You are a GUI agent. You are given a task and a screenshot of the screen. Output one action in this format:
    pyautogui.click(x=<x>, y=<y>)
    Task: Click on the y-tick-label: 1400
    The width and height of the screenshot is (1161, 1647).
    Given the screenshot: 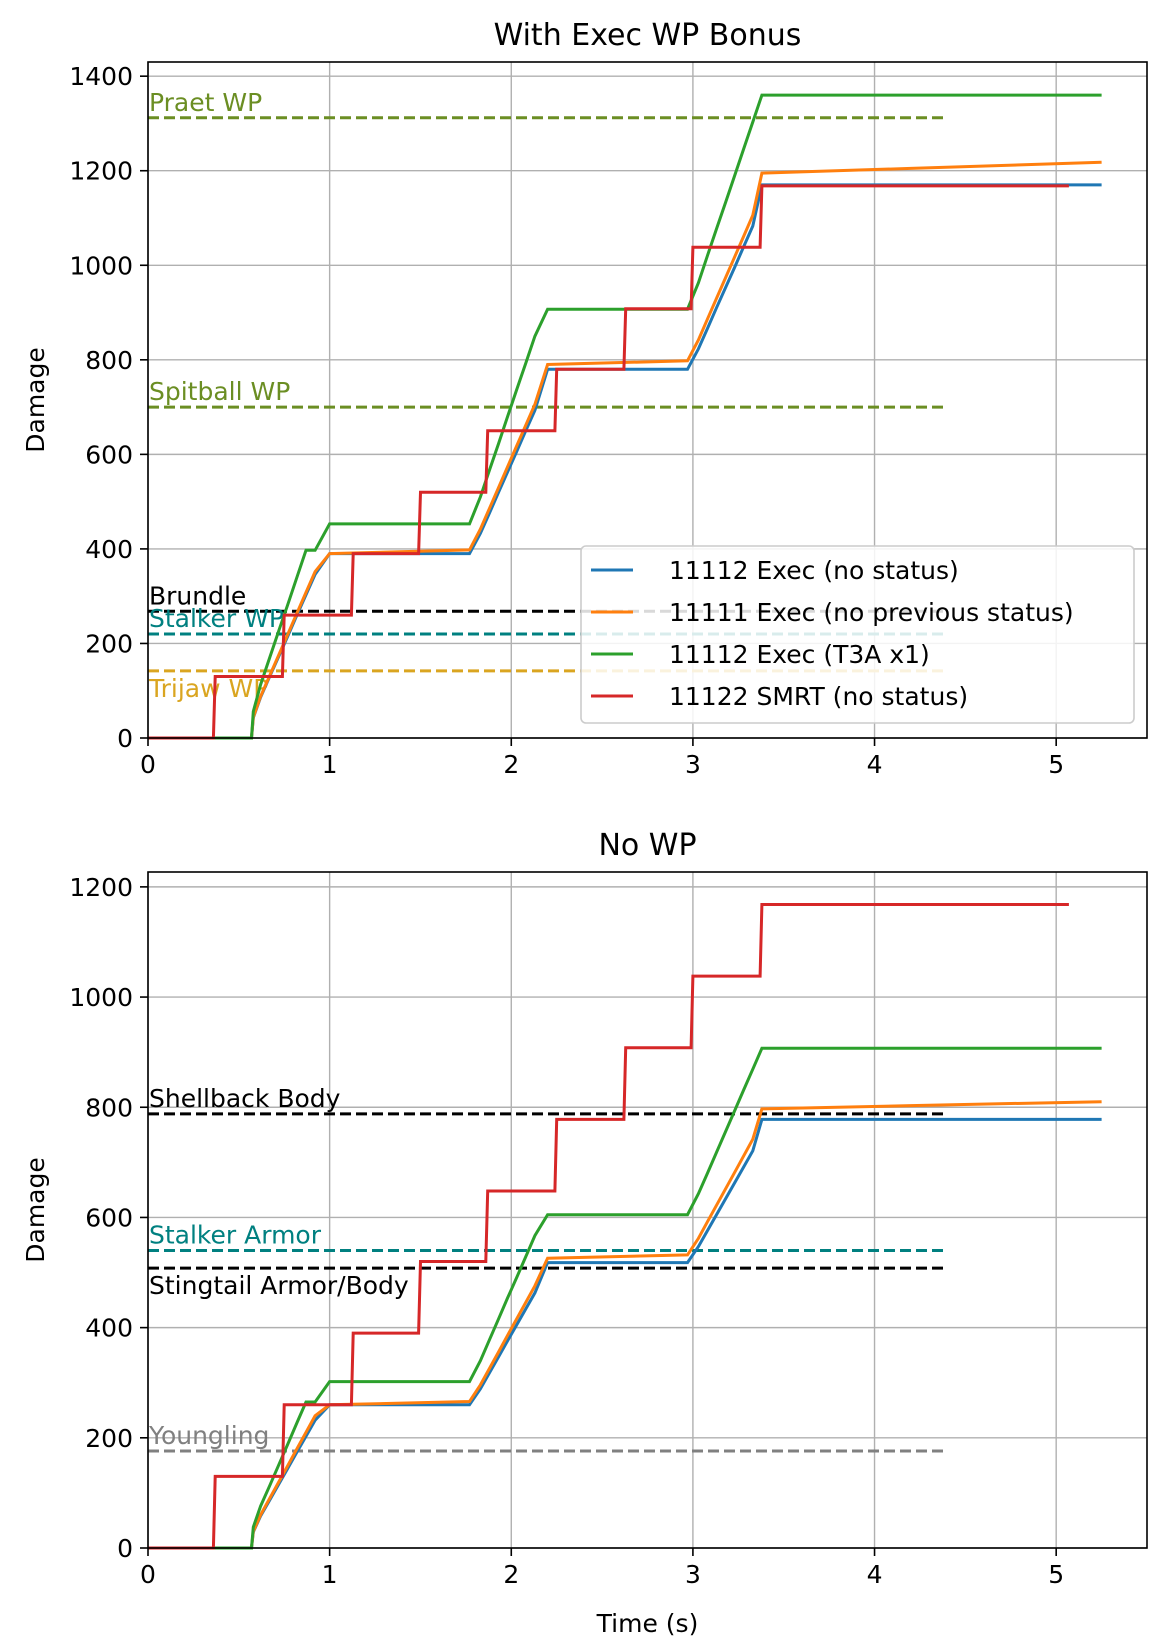 What is the action you would take?
    pyautogui.click(x=101, y=76)
    